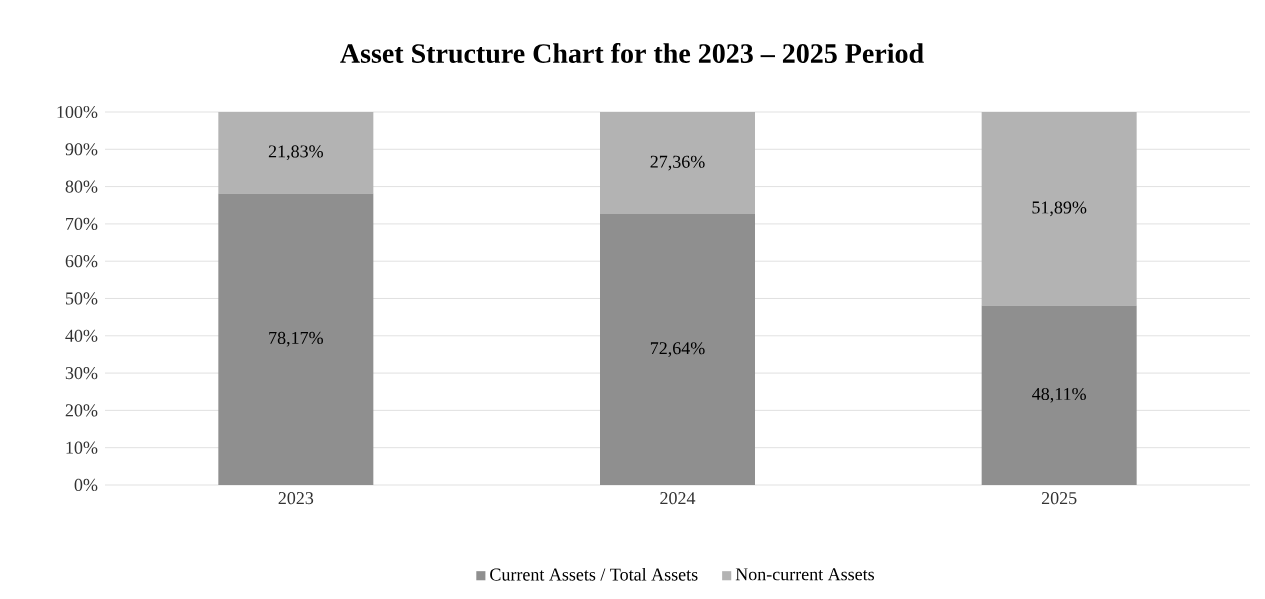 The width and height of the screenshot is (1265, 599). What do you see at coordinates (86, 485) in the screenshot?
I see `y-tick-label: 0%` at bounding box center [86, 485].